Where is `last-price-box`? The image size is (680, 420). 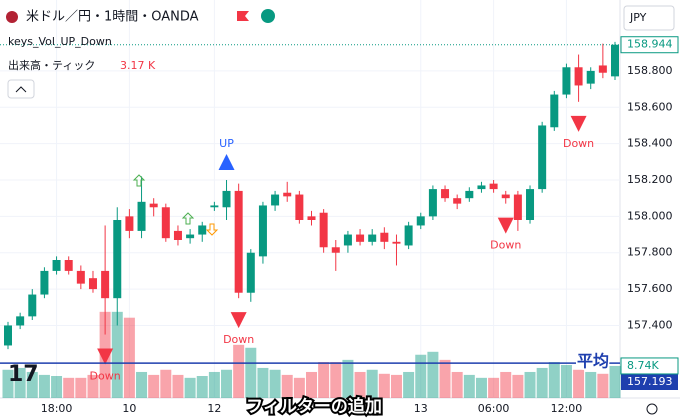
last-price-box is located at coordinates (649, 45).